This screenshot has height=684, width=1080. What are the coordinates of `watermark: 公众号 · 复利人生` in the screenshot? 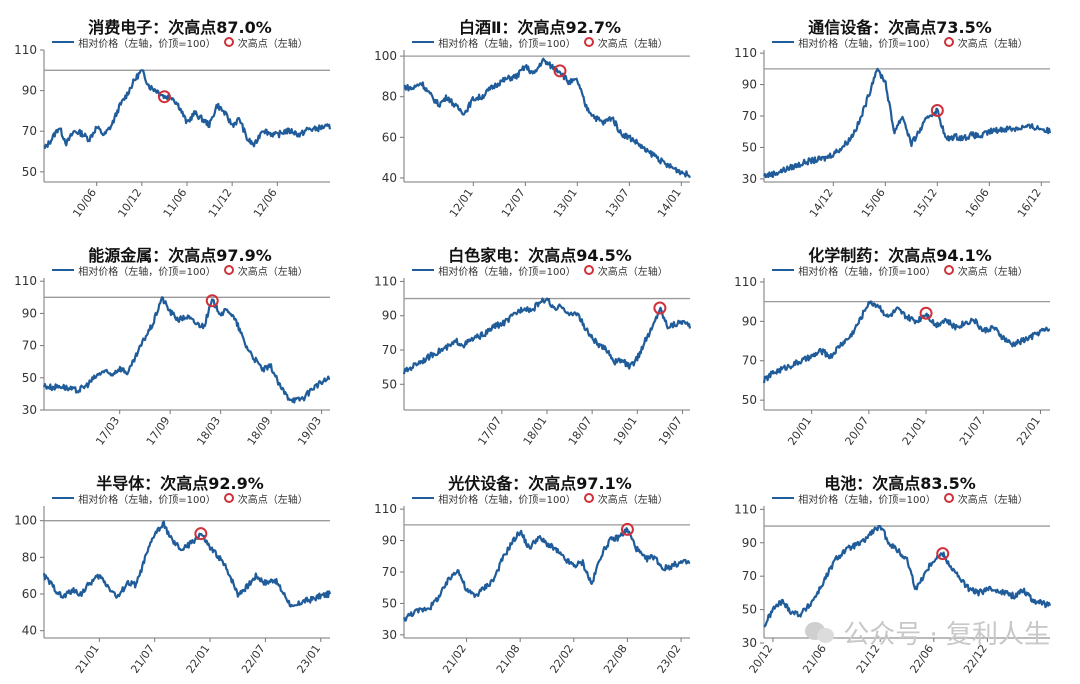 It's located at (927, 632).